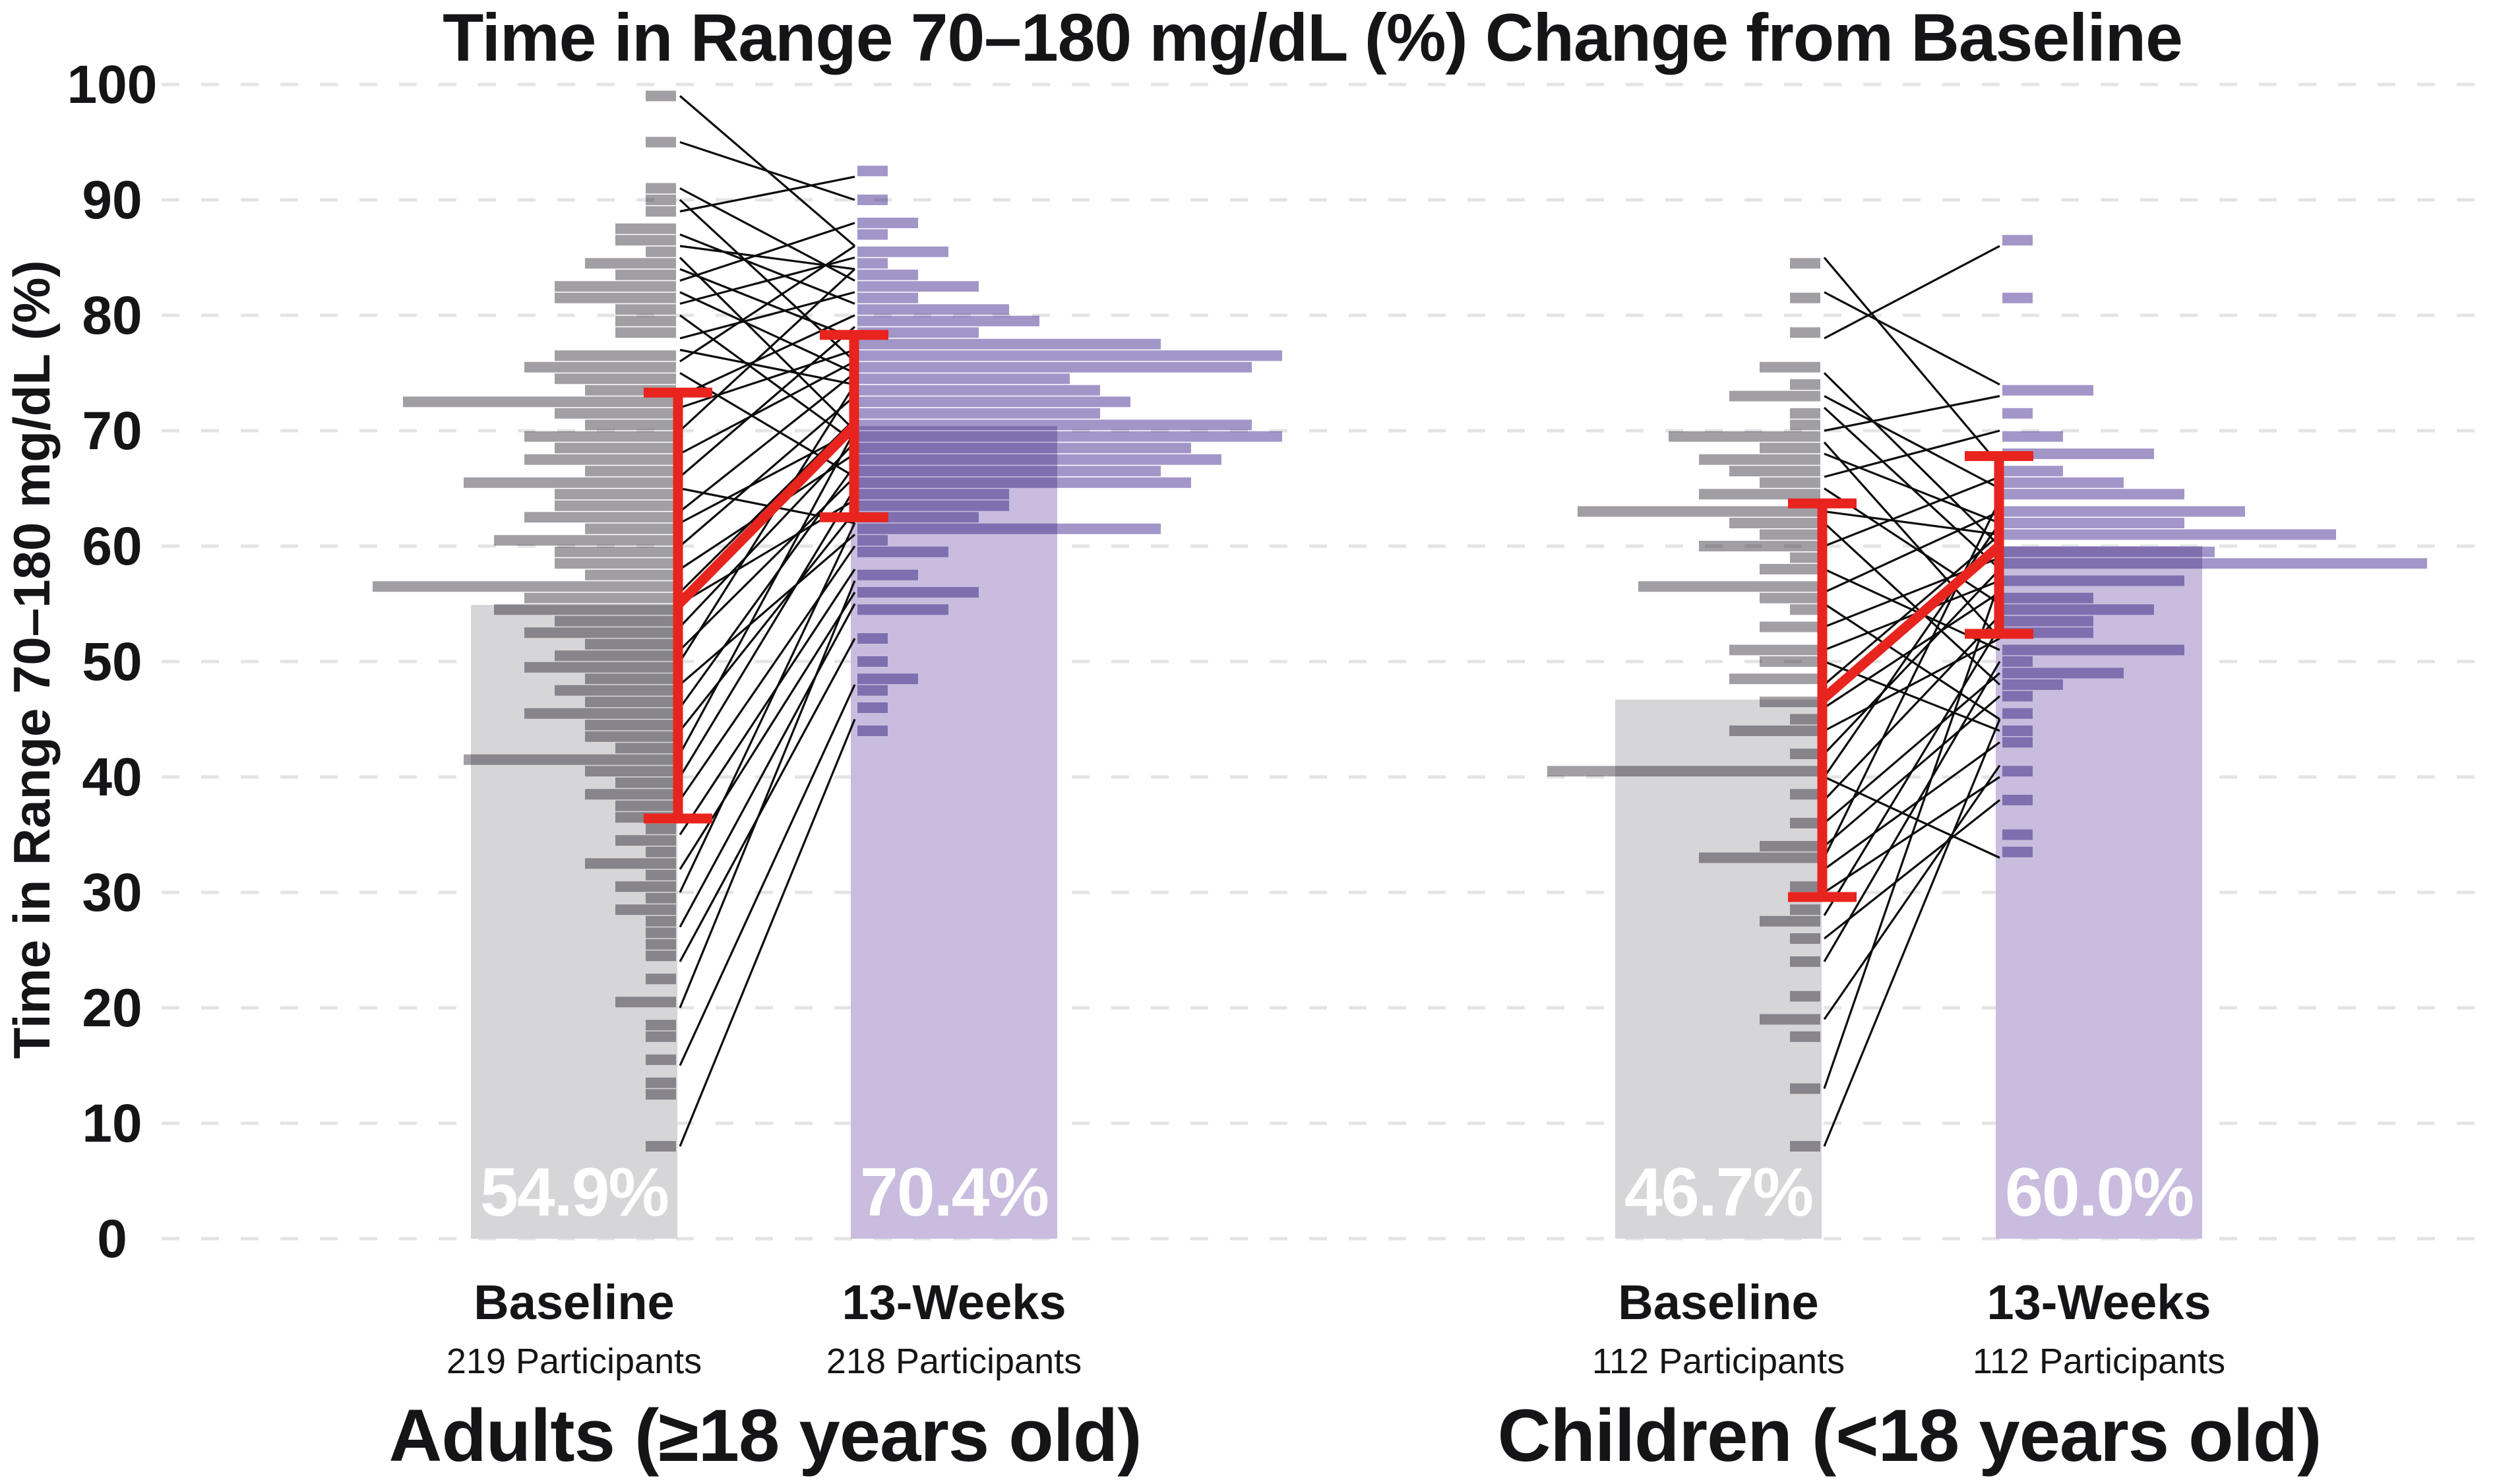 Image resolution: width=2495 pixels, height=1484 pixels. What do you see at coordinates (764, 1436) in the screenshot?
I see `adults-group-label: Adults (≥18 years old)` at bounding box center [764, 1436].